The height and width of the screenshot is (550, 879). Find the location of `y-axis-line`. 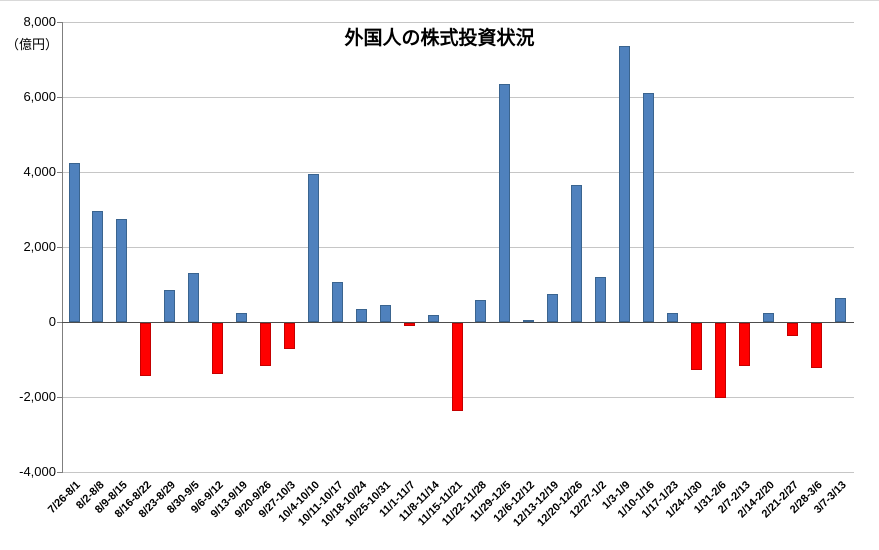

y-axis-line is located at coordinates (62, 247).